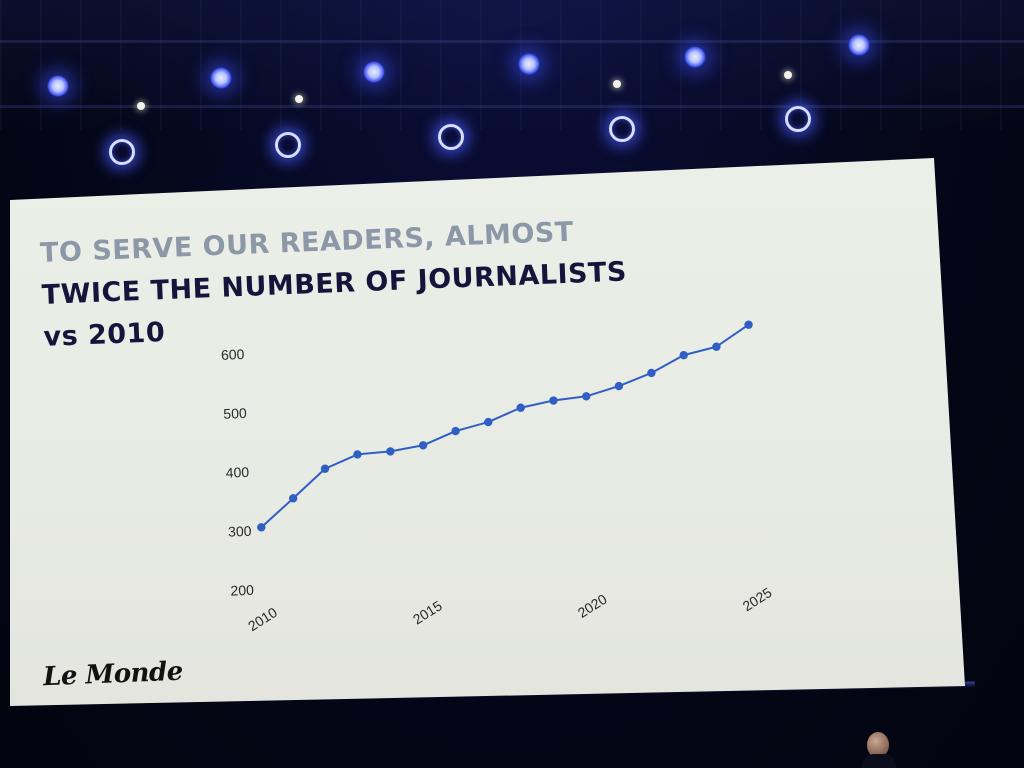 The width and height of the screenshot is (1024, 768). I want to click on series-line, so click(505, 426).